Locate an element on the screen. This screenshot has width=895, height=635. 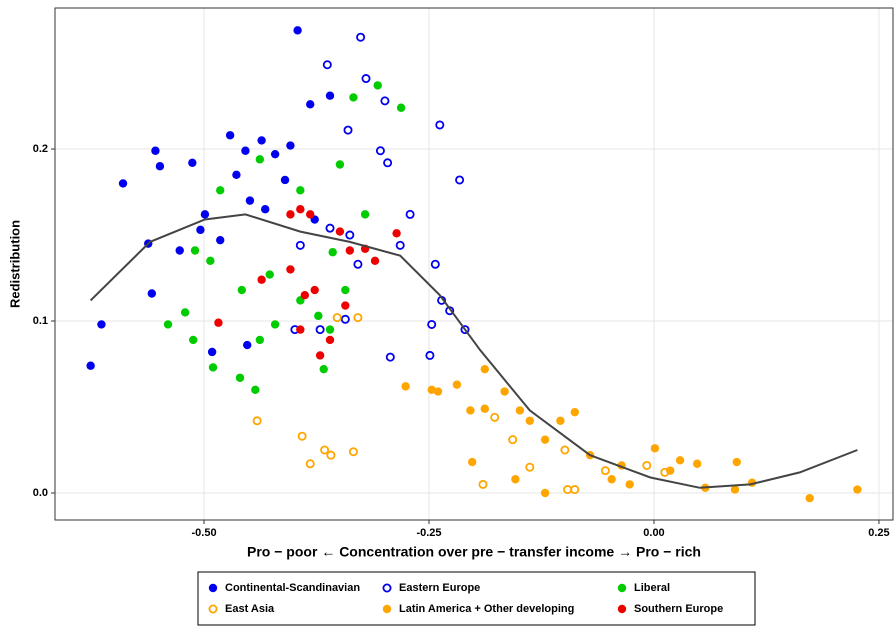
x-tick-label: 0.25 is located at coordinates (878, 533).